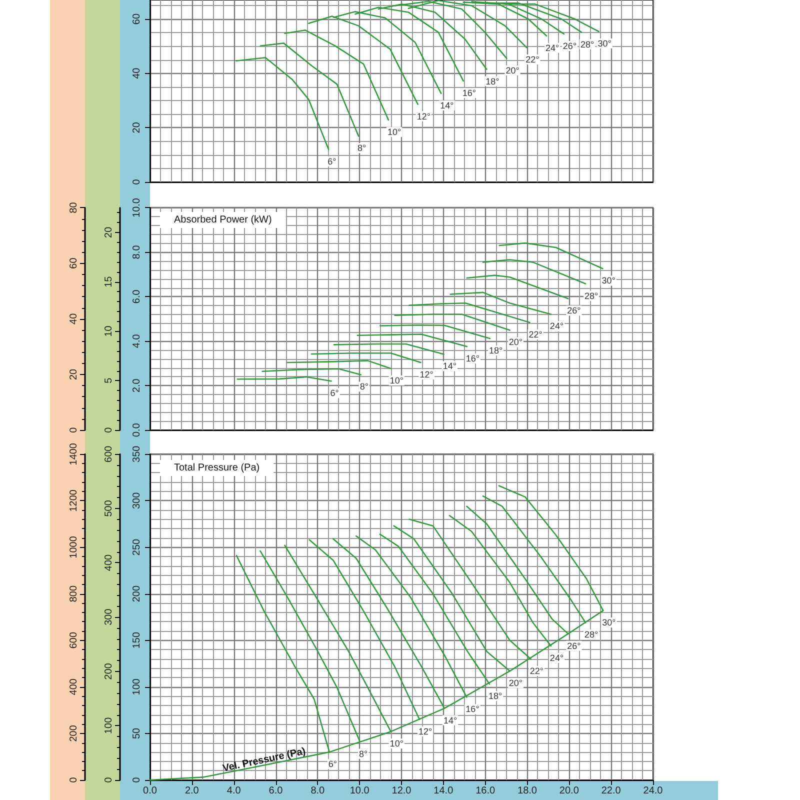 The height and width of the screenshot is (800, 800). Describe the element at coordinates (264, 760) in the screenshot. I see `annotation: Vel. Pressure (Pa)` at that location.